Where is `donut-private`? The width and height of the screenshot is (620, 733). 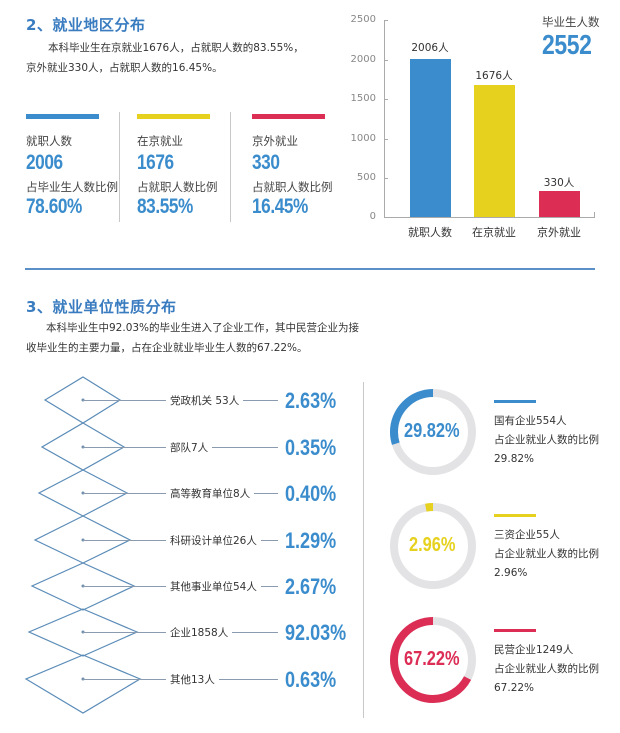 donut-private is located at coordinates (433, 660).